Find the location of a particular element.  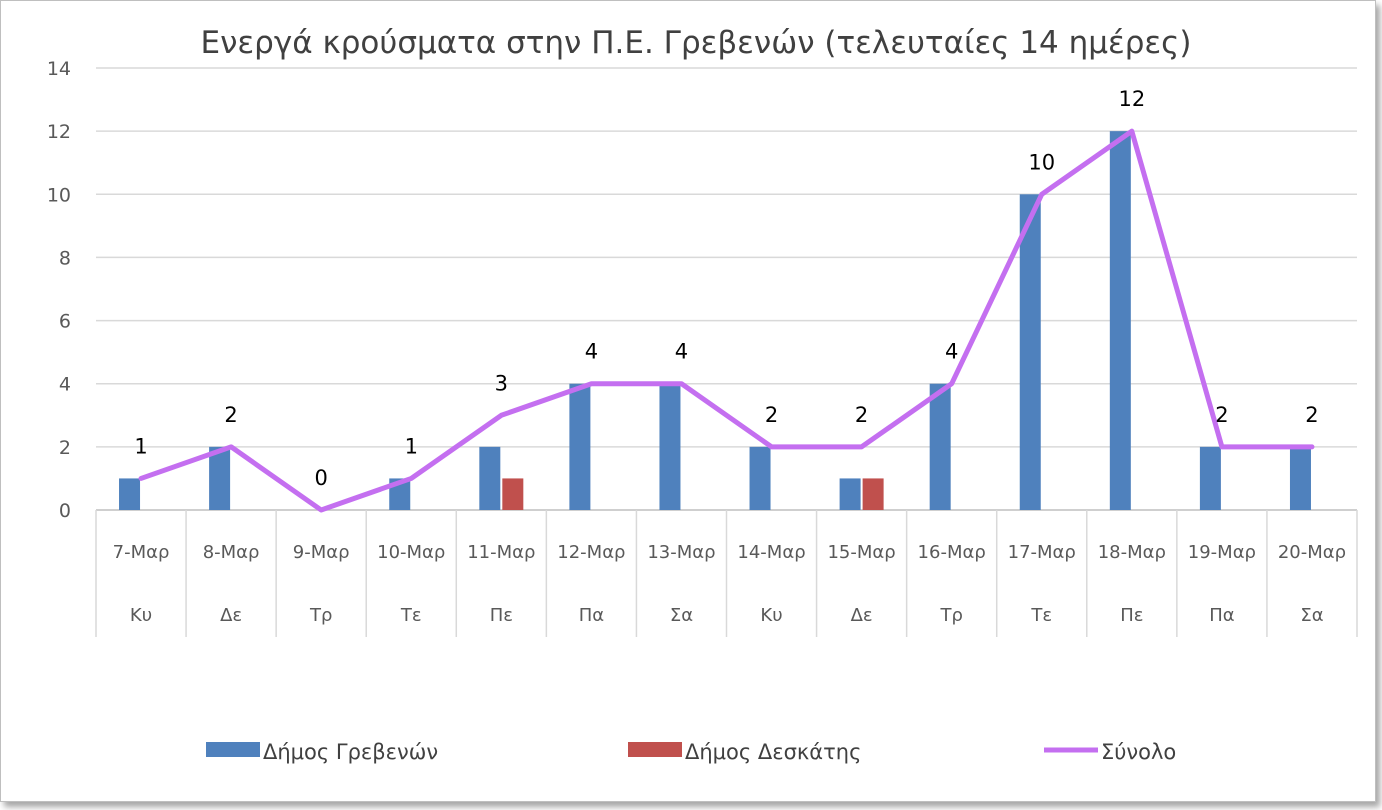

y-tick-label: 10 is located at coordinates (59, 195).